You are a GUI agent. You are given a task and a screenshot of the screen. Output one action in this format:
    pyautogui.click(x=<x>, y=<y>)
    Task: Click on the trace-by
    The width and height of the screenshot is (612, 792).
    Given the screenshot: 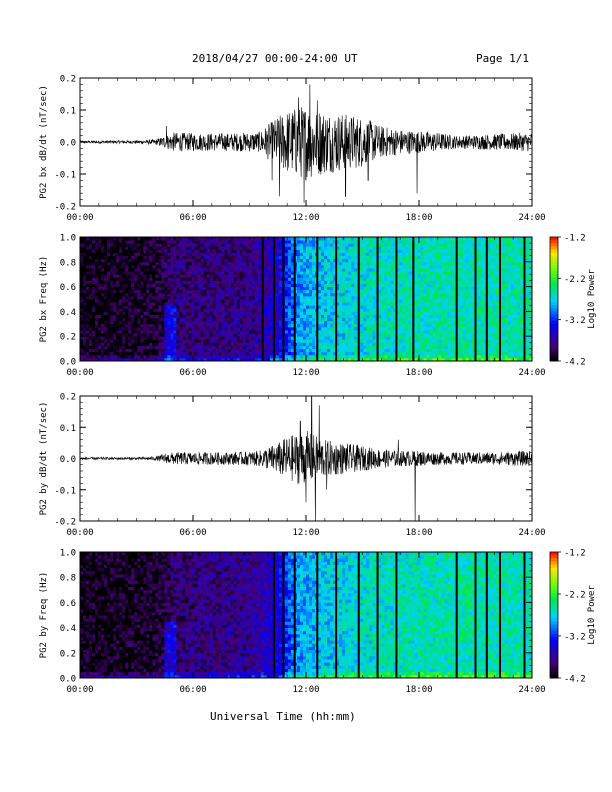 What is the action you would take?
    pyautogui.click(x=306, y=458)
    